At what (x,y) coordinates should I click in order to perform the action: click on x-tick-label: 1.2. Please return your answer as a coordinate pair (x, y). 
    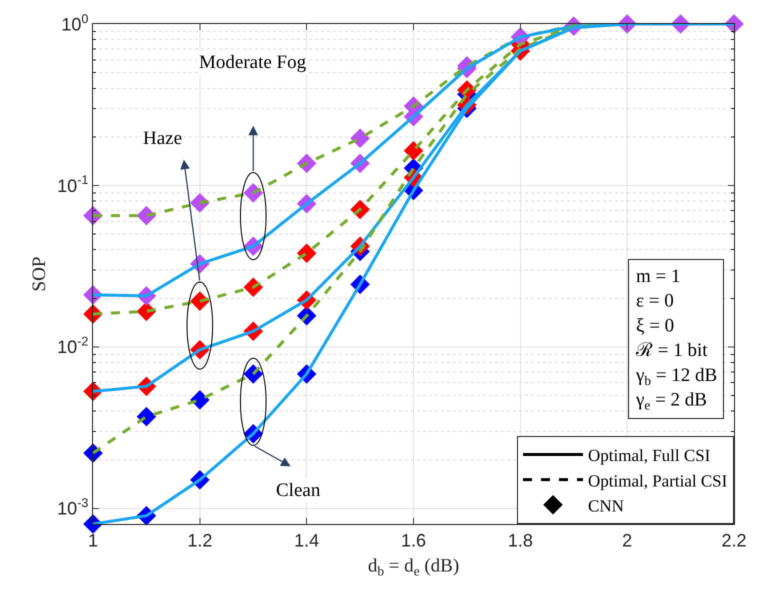
    Looking at the image, I should click on (199, 540).